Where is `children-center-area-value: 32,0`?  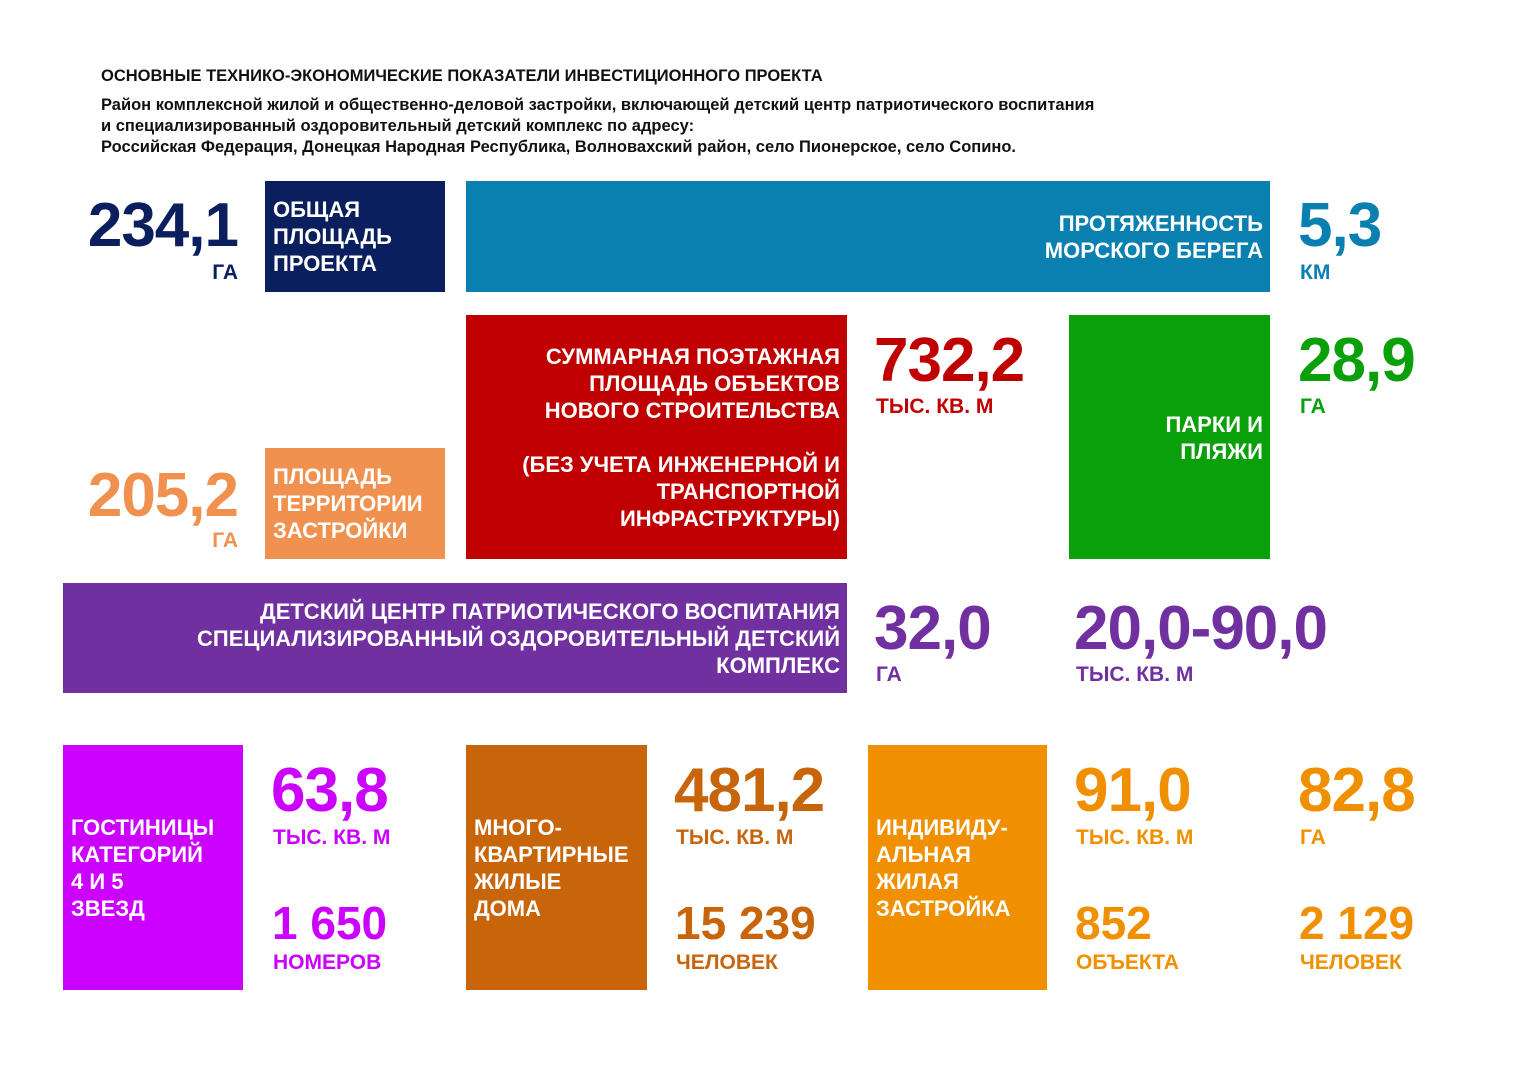
children-center-area-value: 32,0 is located at coordinates (933, 628).